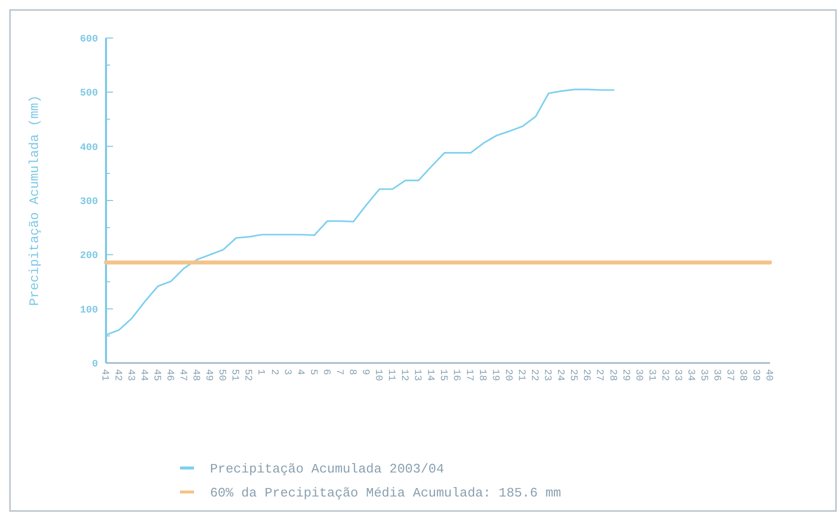 This screenshot has width=838, height=520. Describe the element at coordinates (572, 375) in the screenshot. I see `x-tick-label: 25` at that location.